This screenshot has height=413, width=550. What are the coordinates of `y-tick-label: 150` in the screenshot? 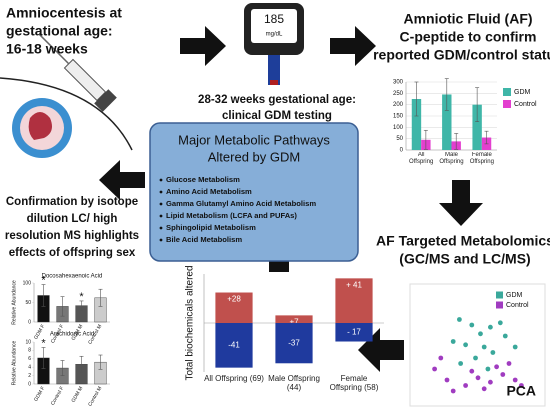 It's located at (398, 117).